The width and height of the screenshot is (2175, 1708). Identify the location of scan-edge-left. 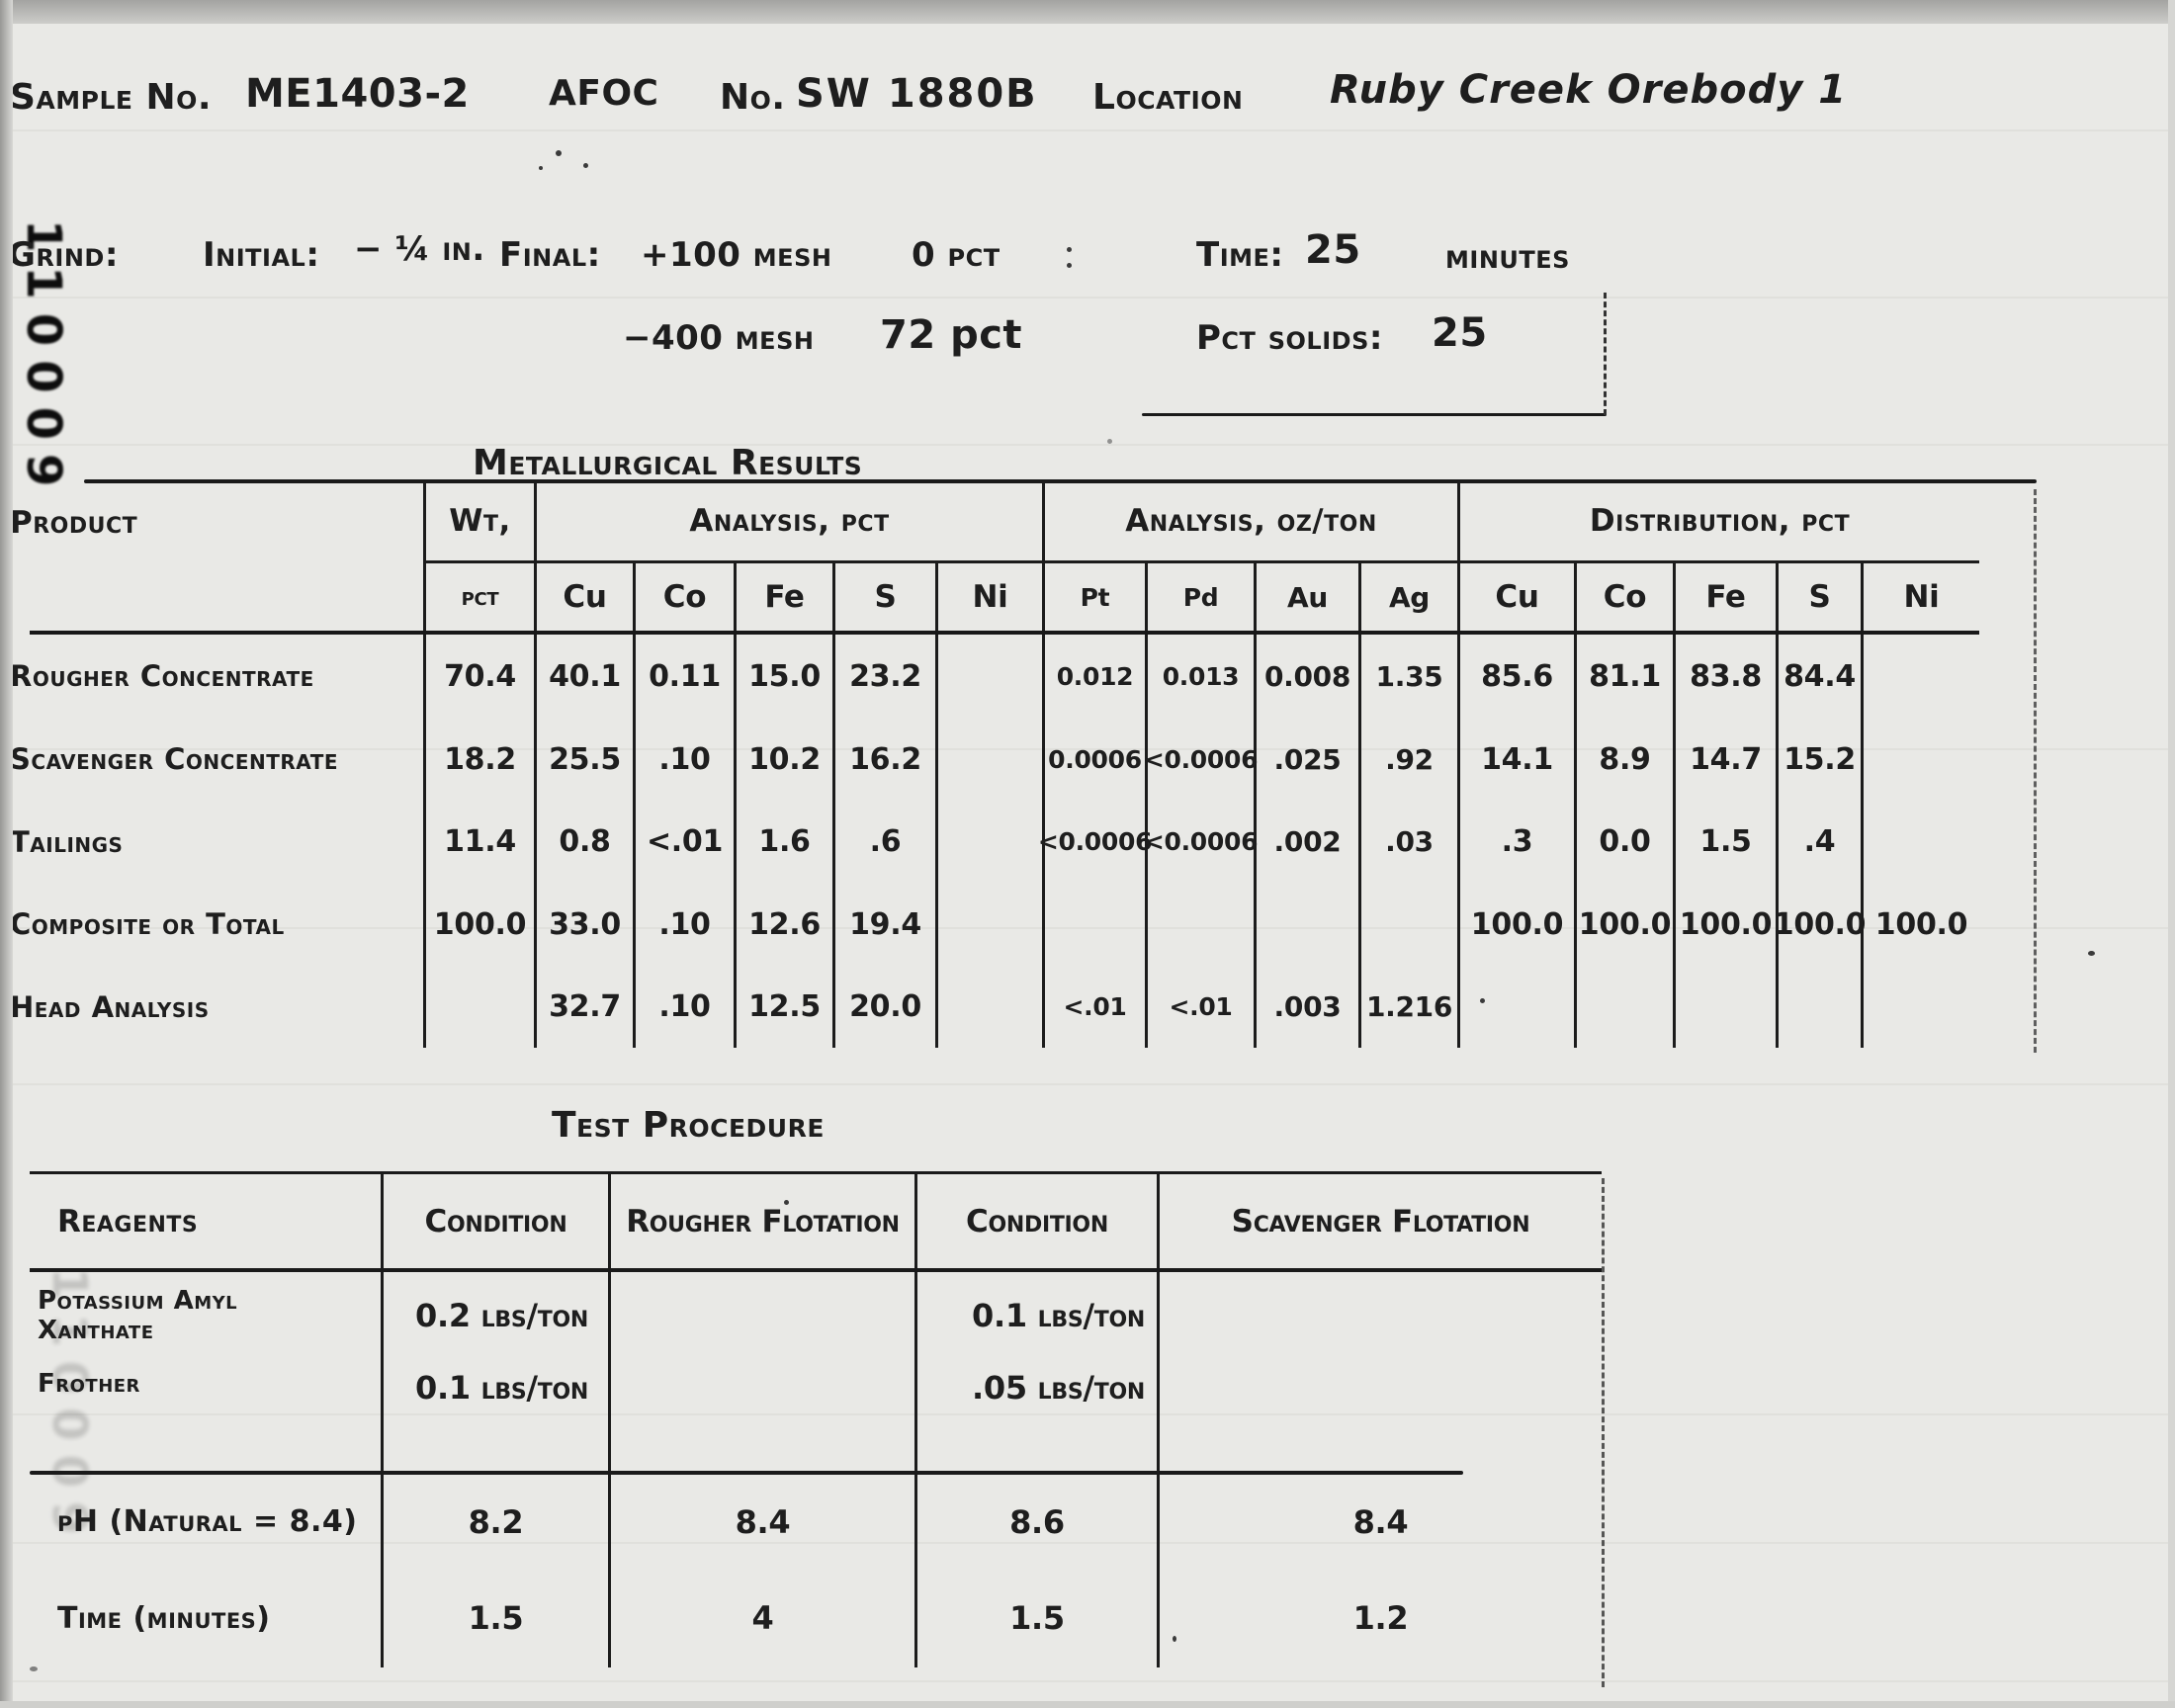
(7, 854).